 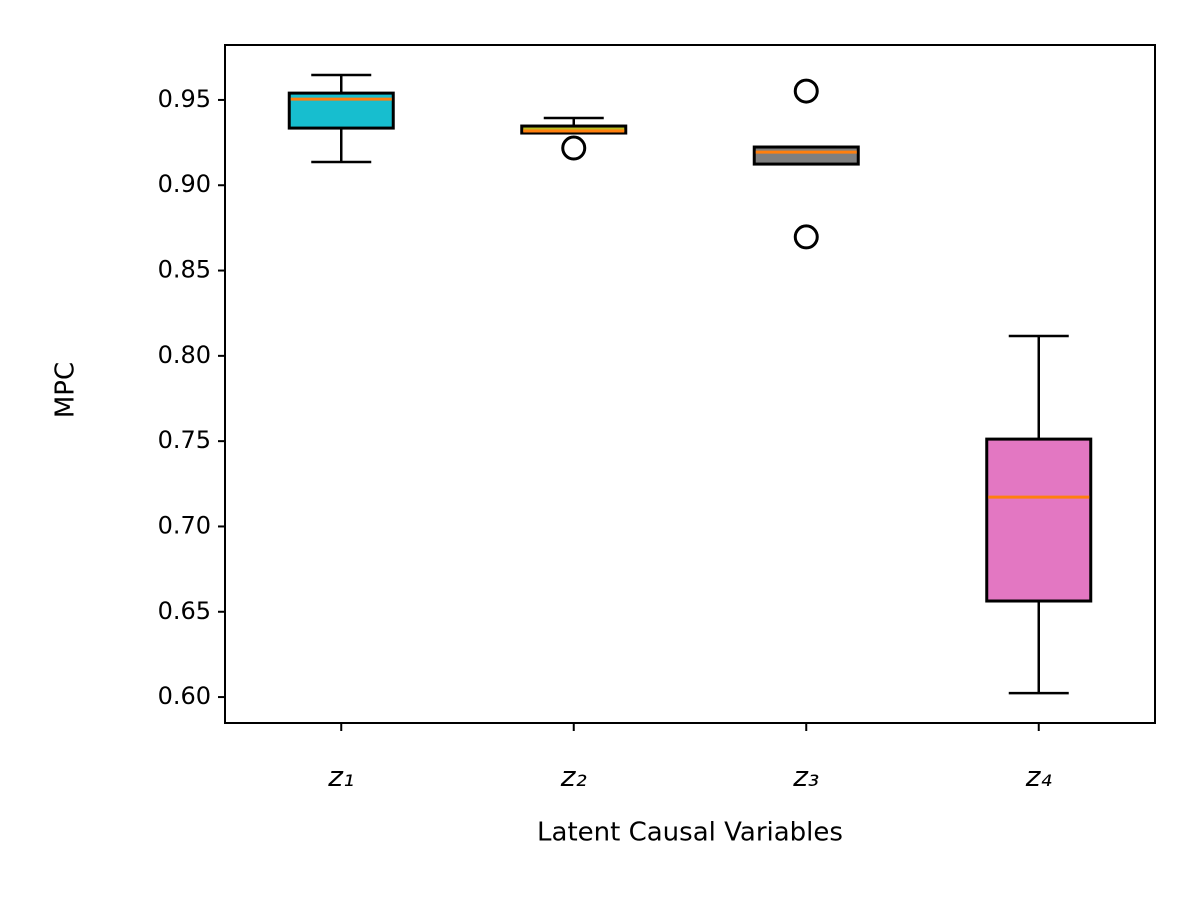 What do you see at coordinates (184, 99) in the screenshot?
I see `y-tick-label: 0.95` at bounding box center [184, 99].